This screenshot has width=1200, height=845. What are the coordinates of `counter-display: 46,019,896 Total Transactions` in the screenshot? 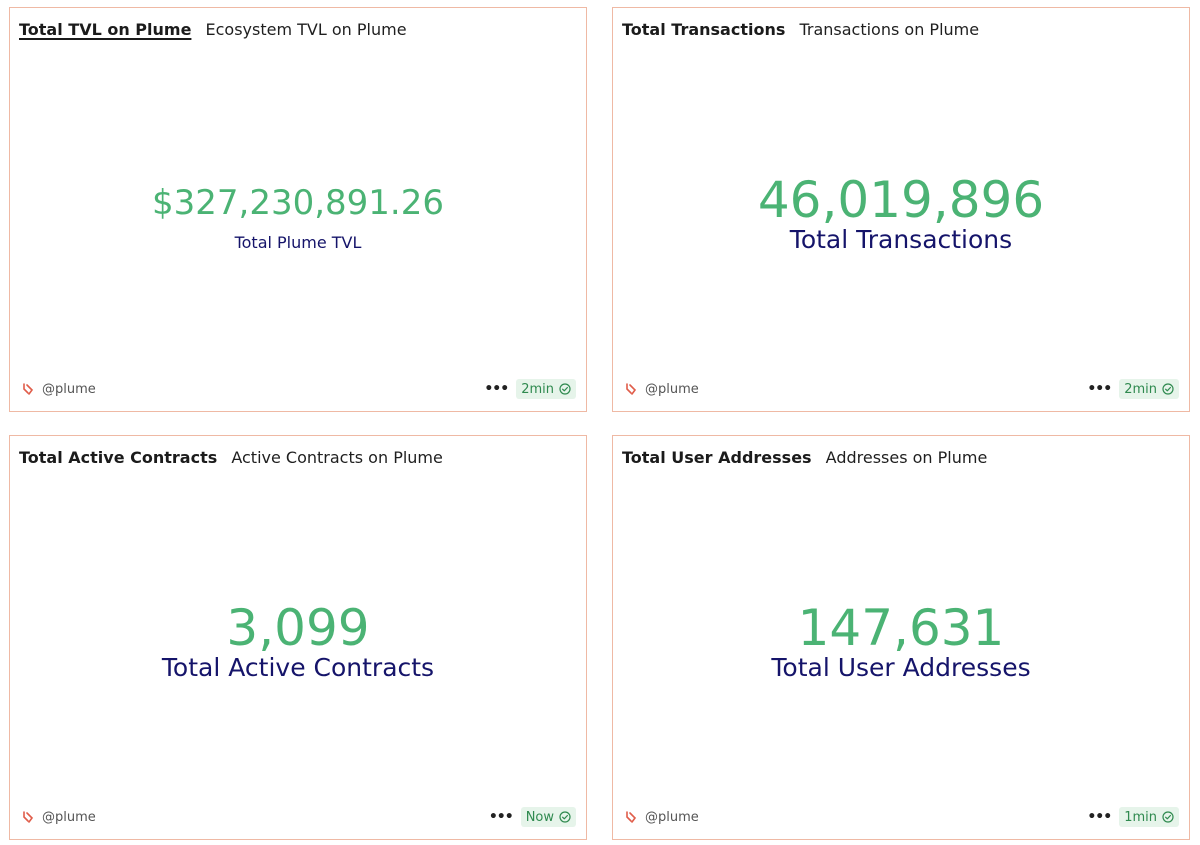 It's located at (901, 212).